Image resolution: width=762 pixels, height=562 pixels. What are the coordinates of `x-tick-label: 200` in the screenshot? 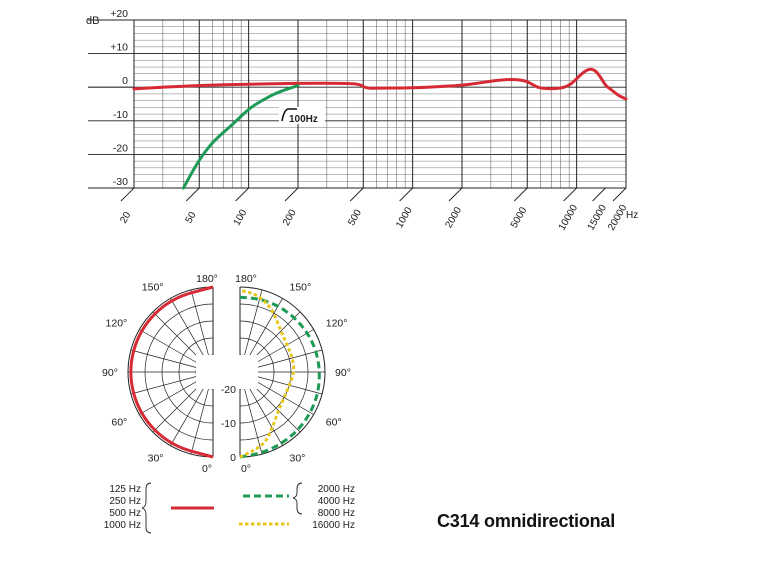 It's located at (290, 217).